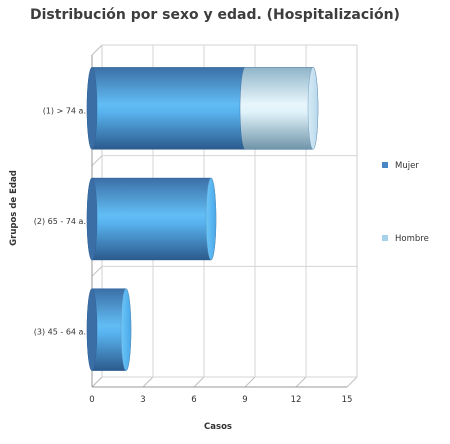 The height and width of the screenshot is (444, 450). I want to click on x-tick-label: 6, so click(193, 400).